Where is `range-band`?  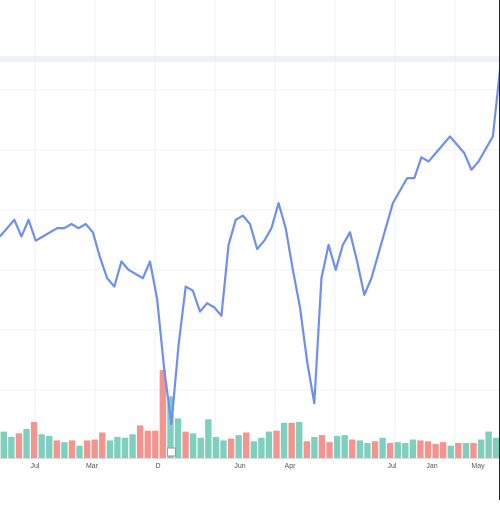
range-band is located at coordinates (250, 59).